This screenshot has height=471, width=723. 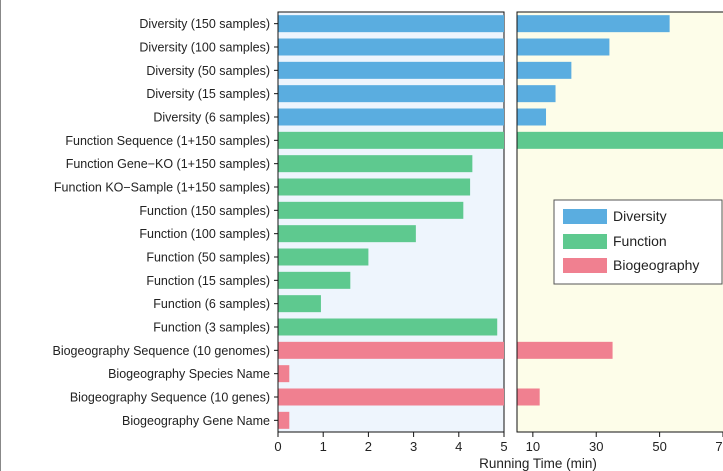 What do you see at coordinates (323, 257) in the screenshot?
I see `bar-function-50-samples` at bounding box center [323, 257].